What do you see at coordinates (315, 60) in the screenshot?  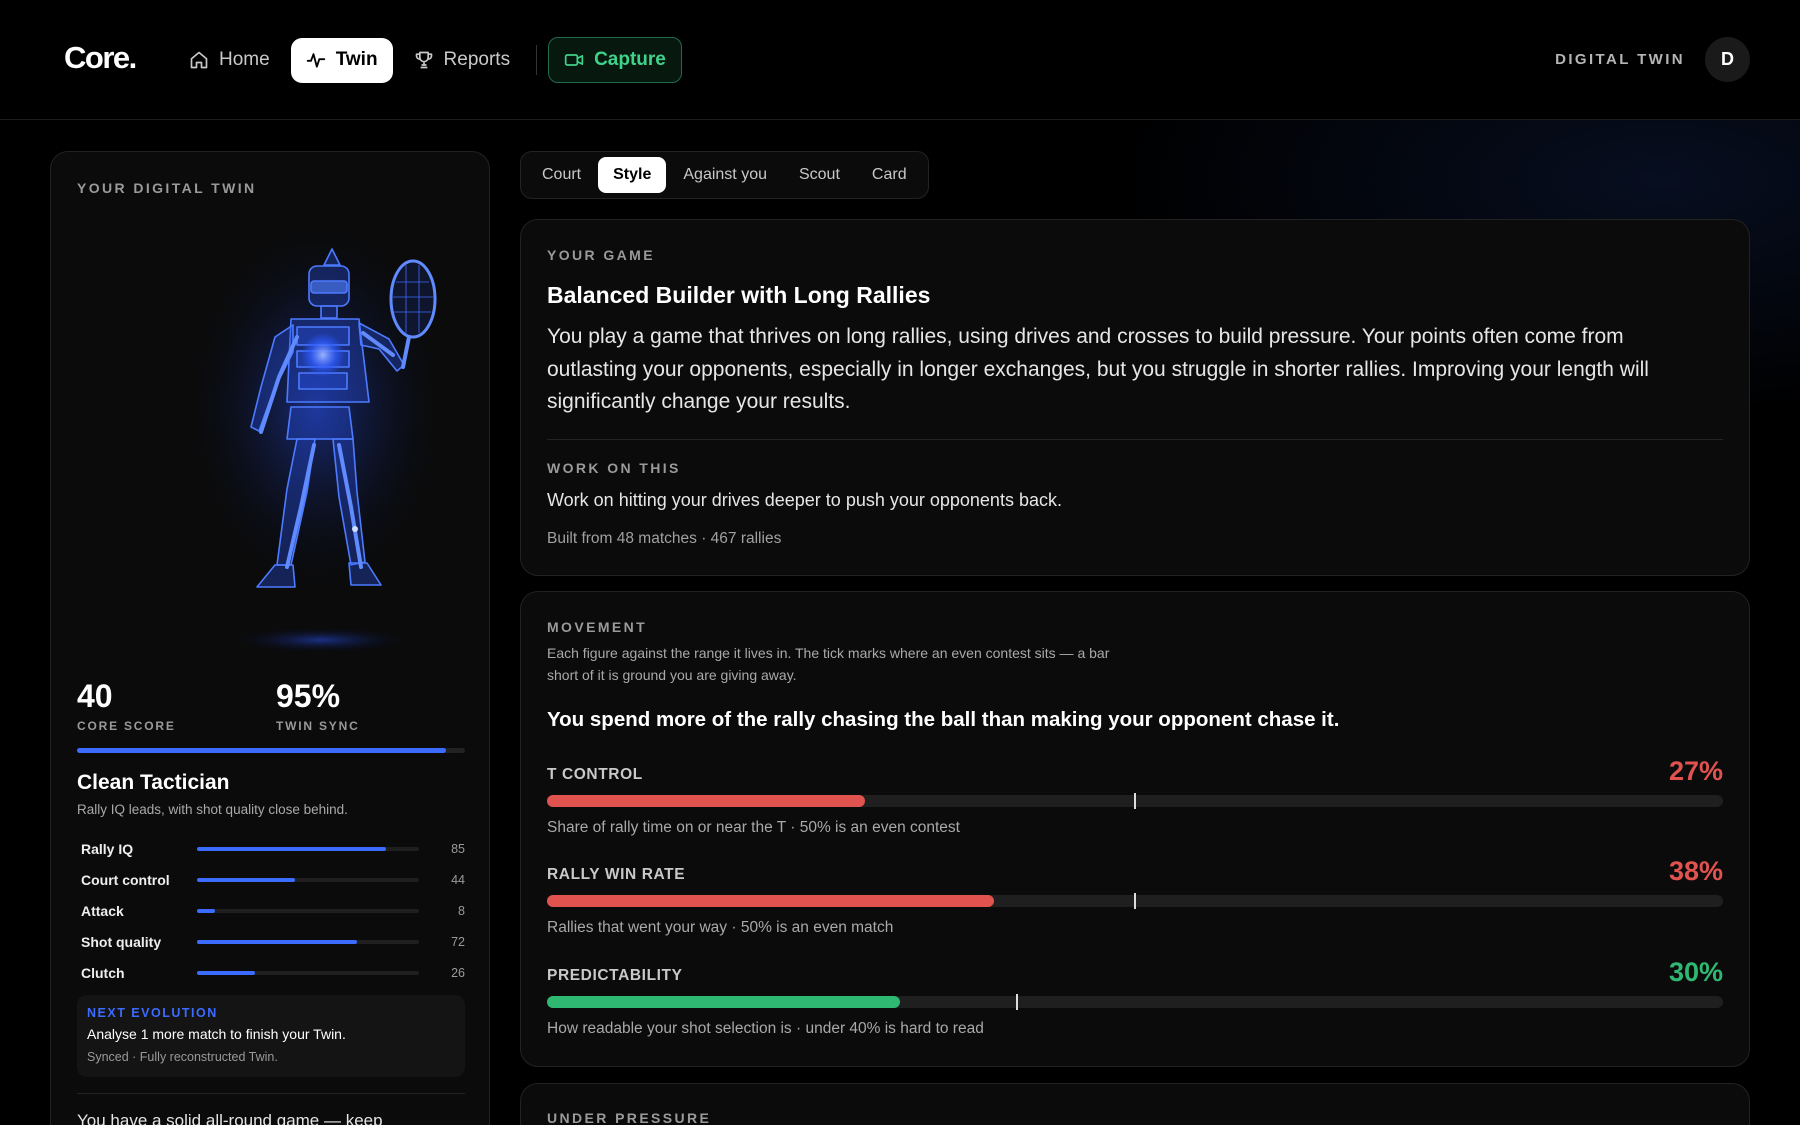 I see `pulse-icon` at bounding box center [315, 60].